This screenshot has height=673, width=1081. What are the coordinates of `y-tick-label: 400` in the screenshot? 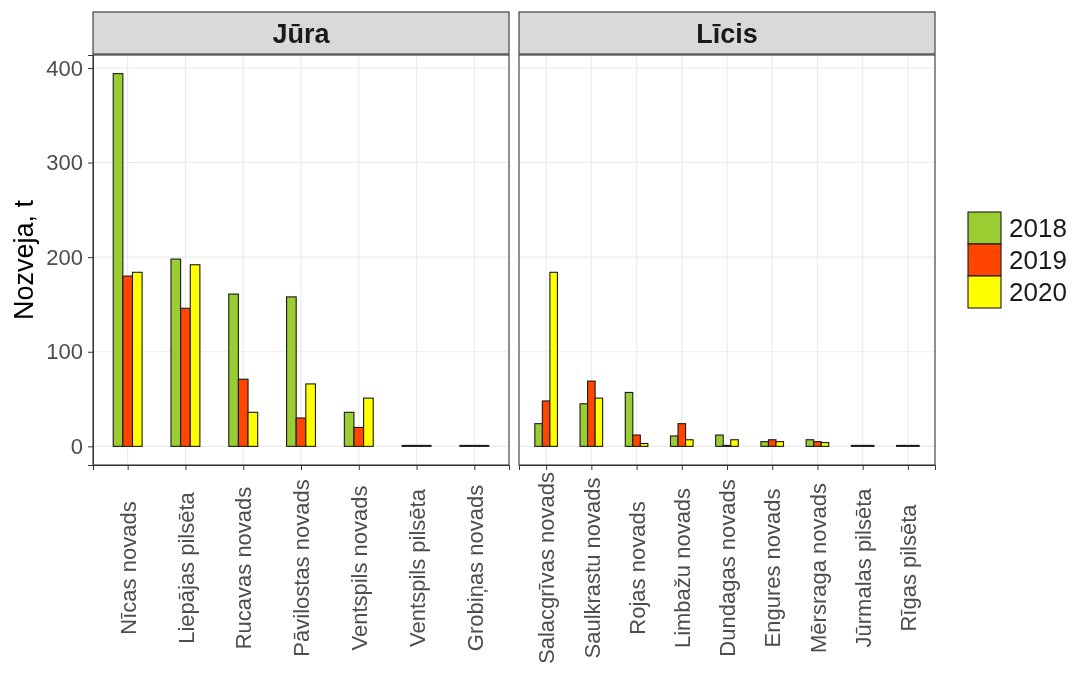 It's located at (64, 68).